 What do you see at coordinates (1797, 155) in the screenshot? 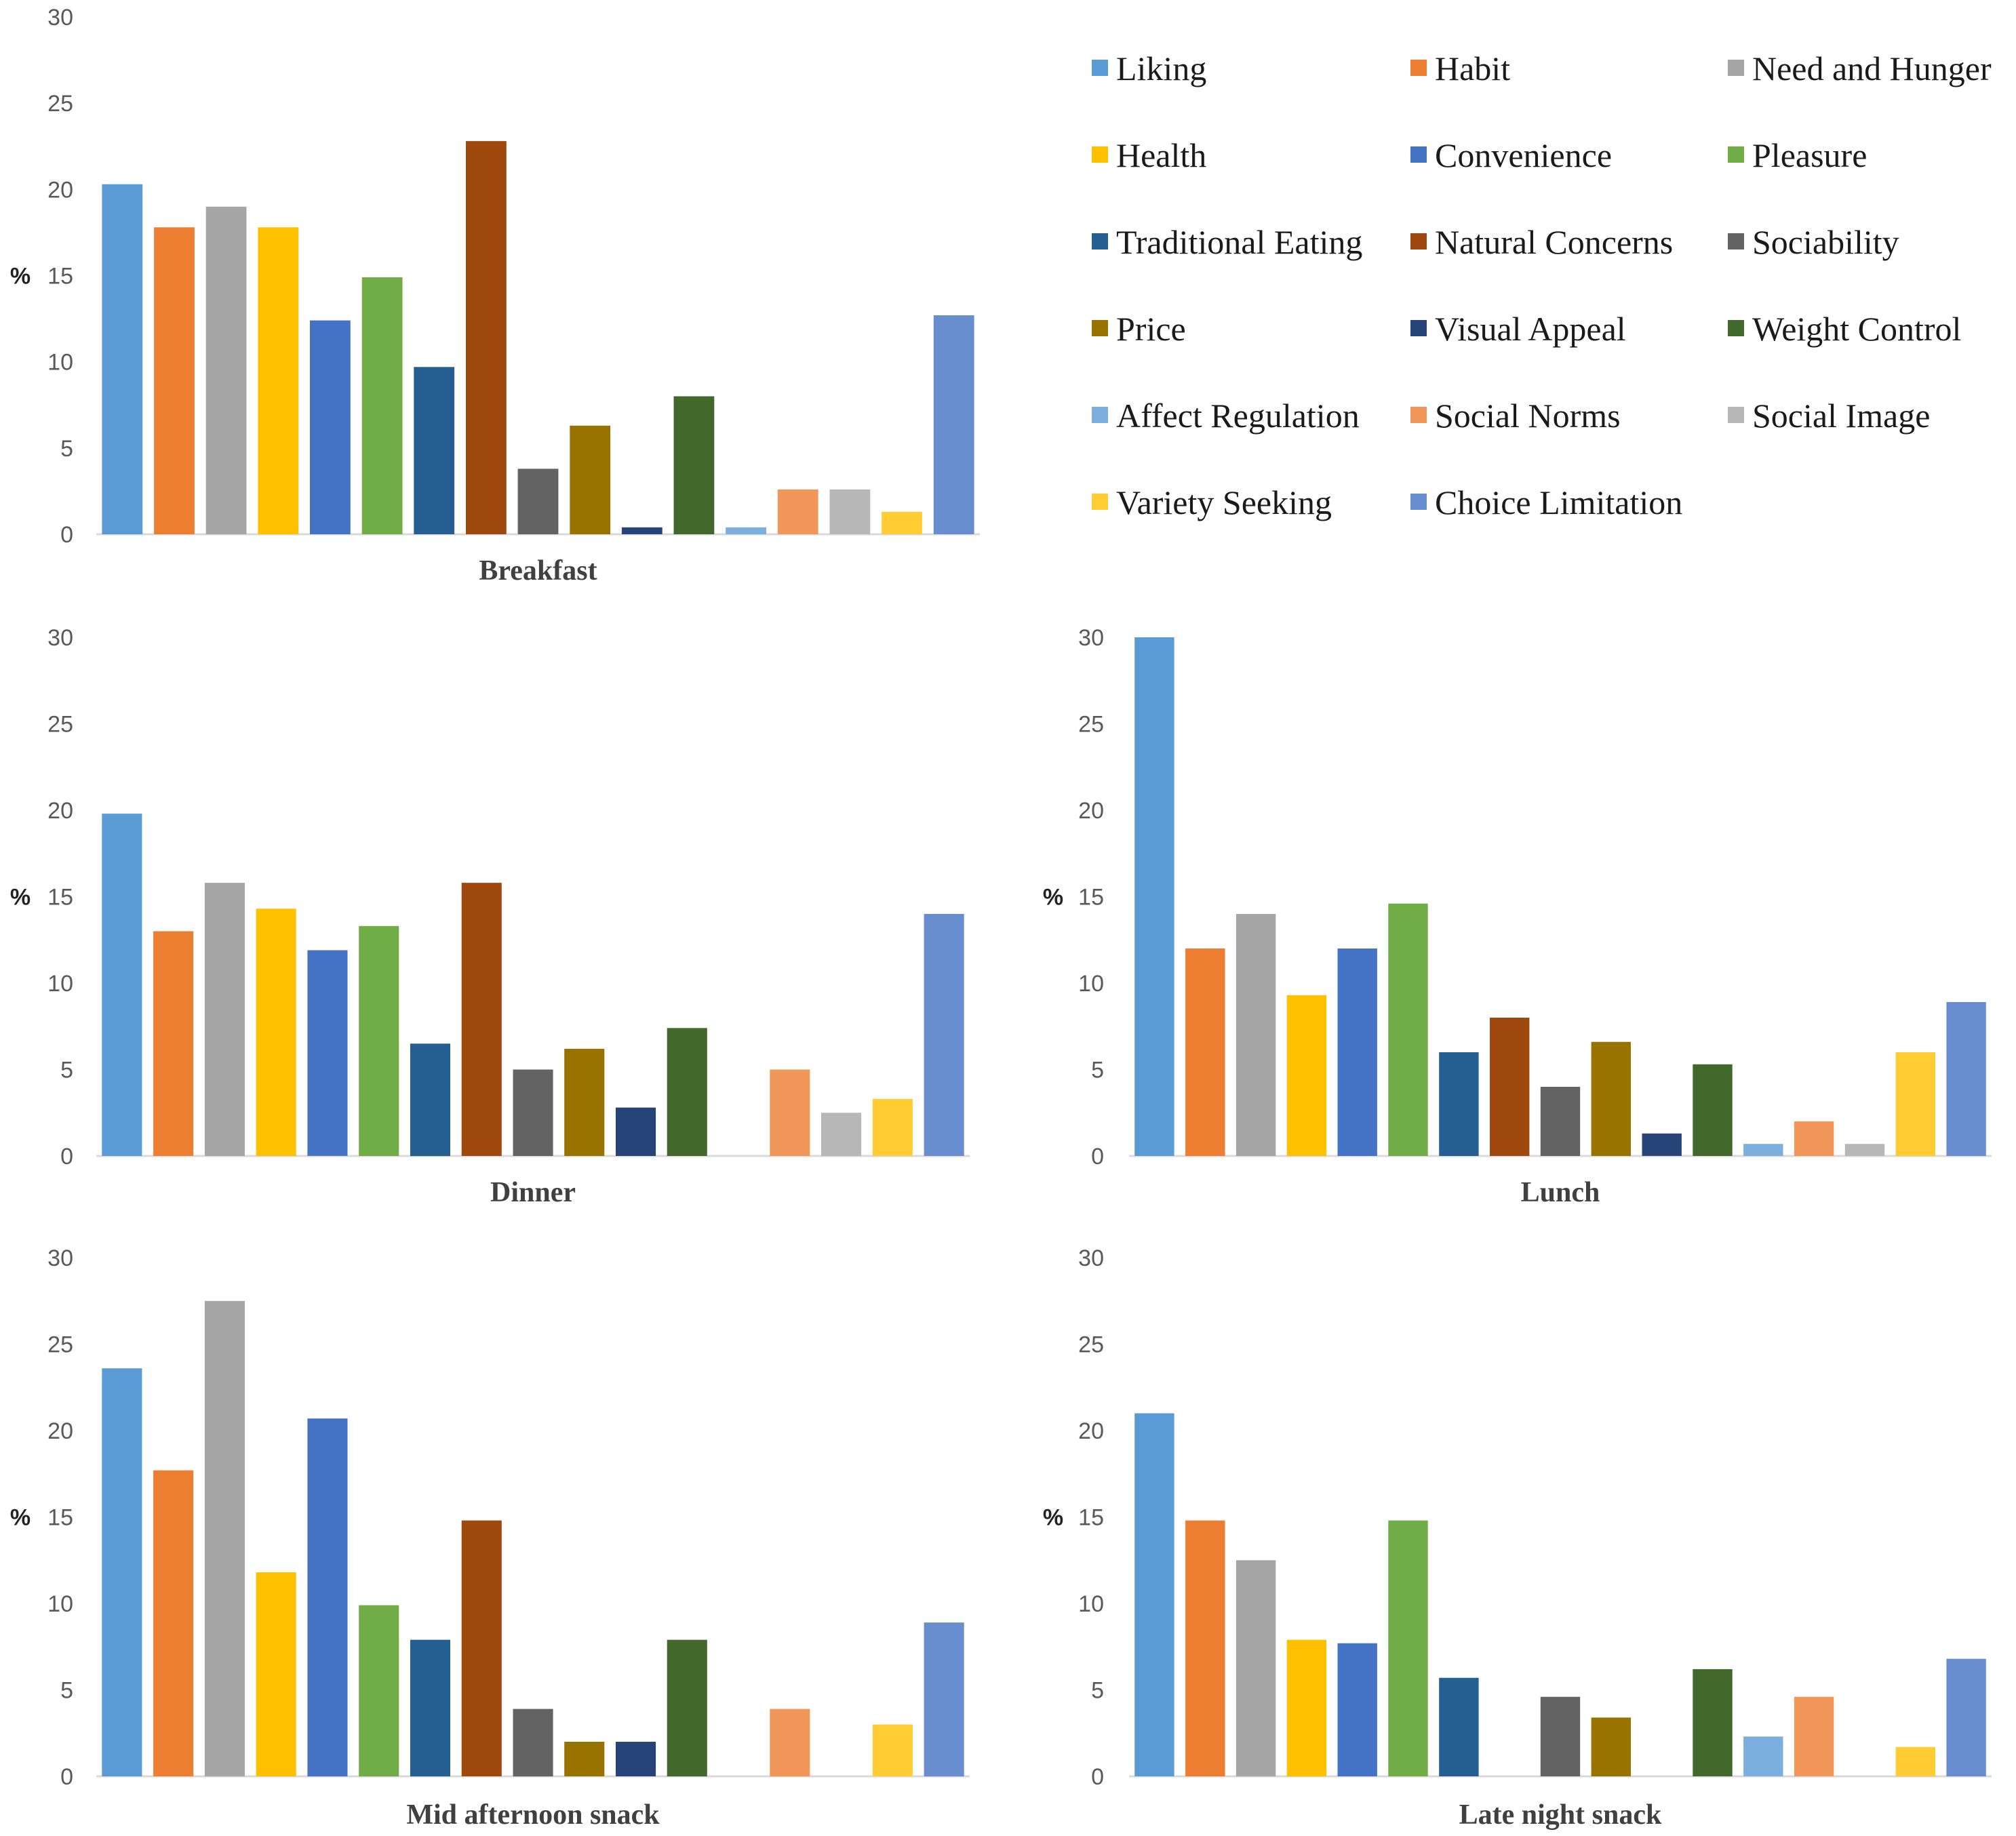
I see `legend-item: Pleasure` at bounding box center [1797, 155].